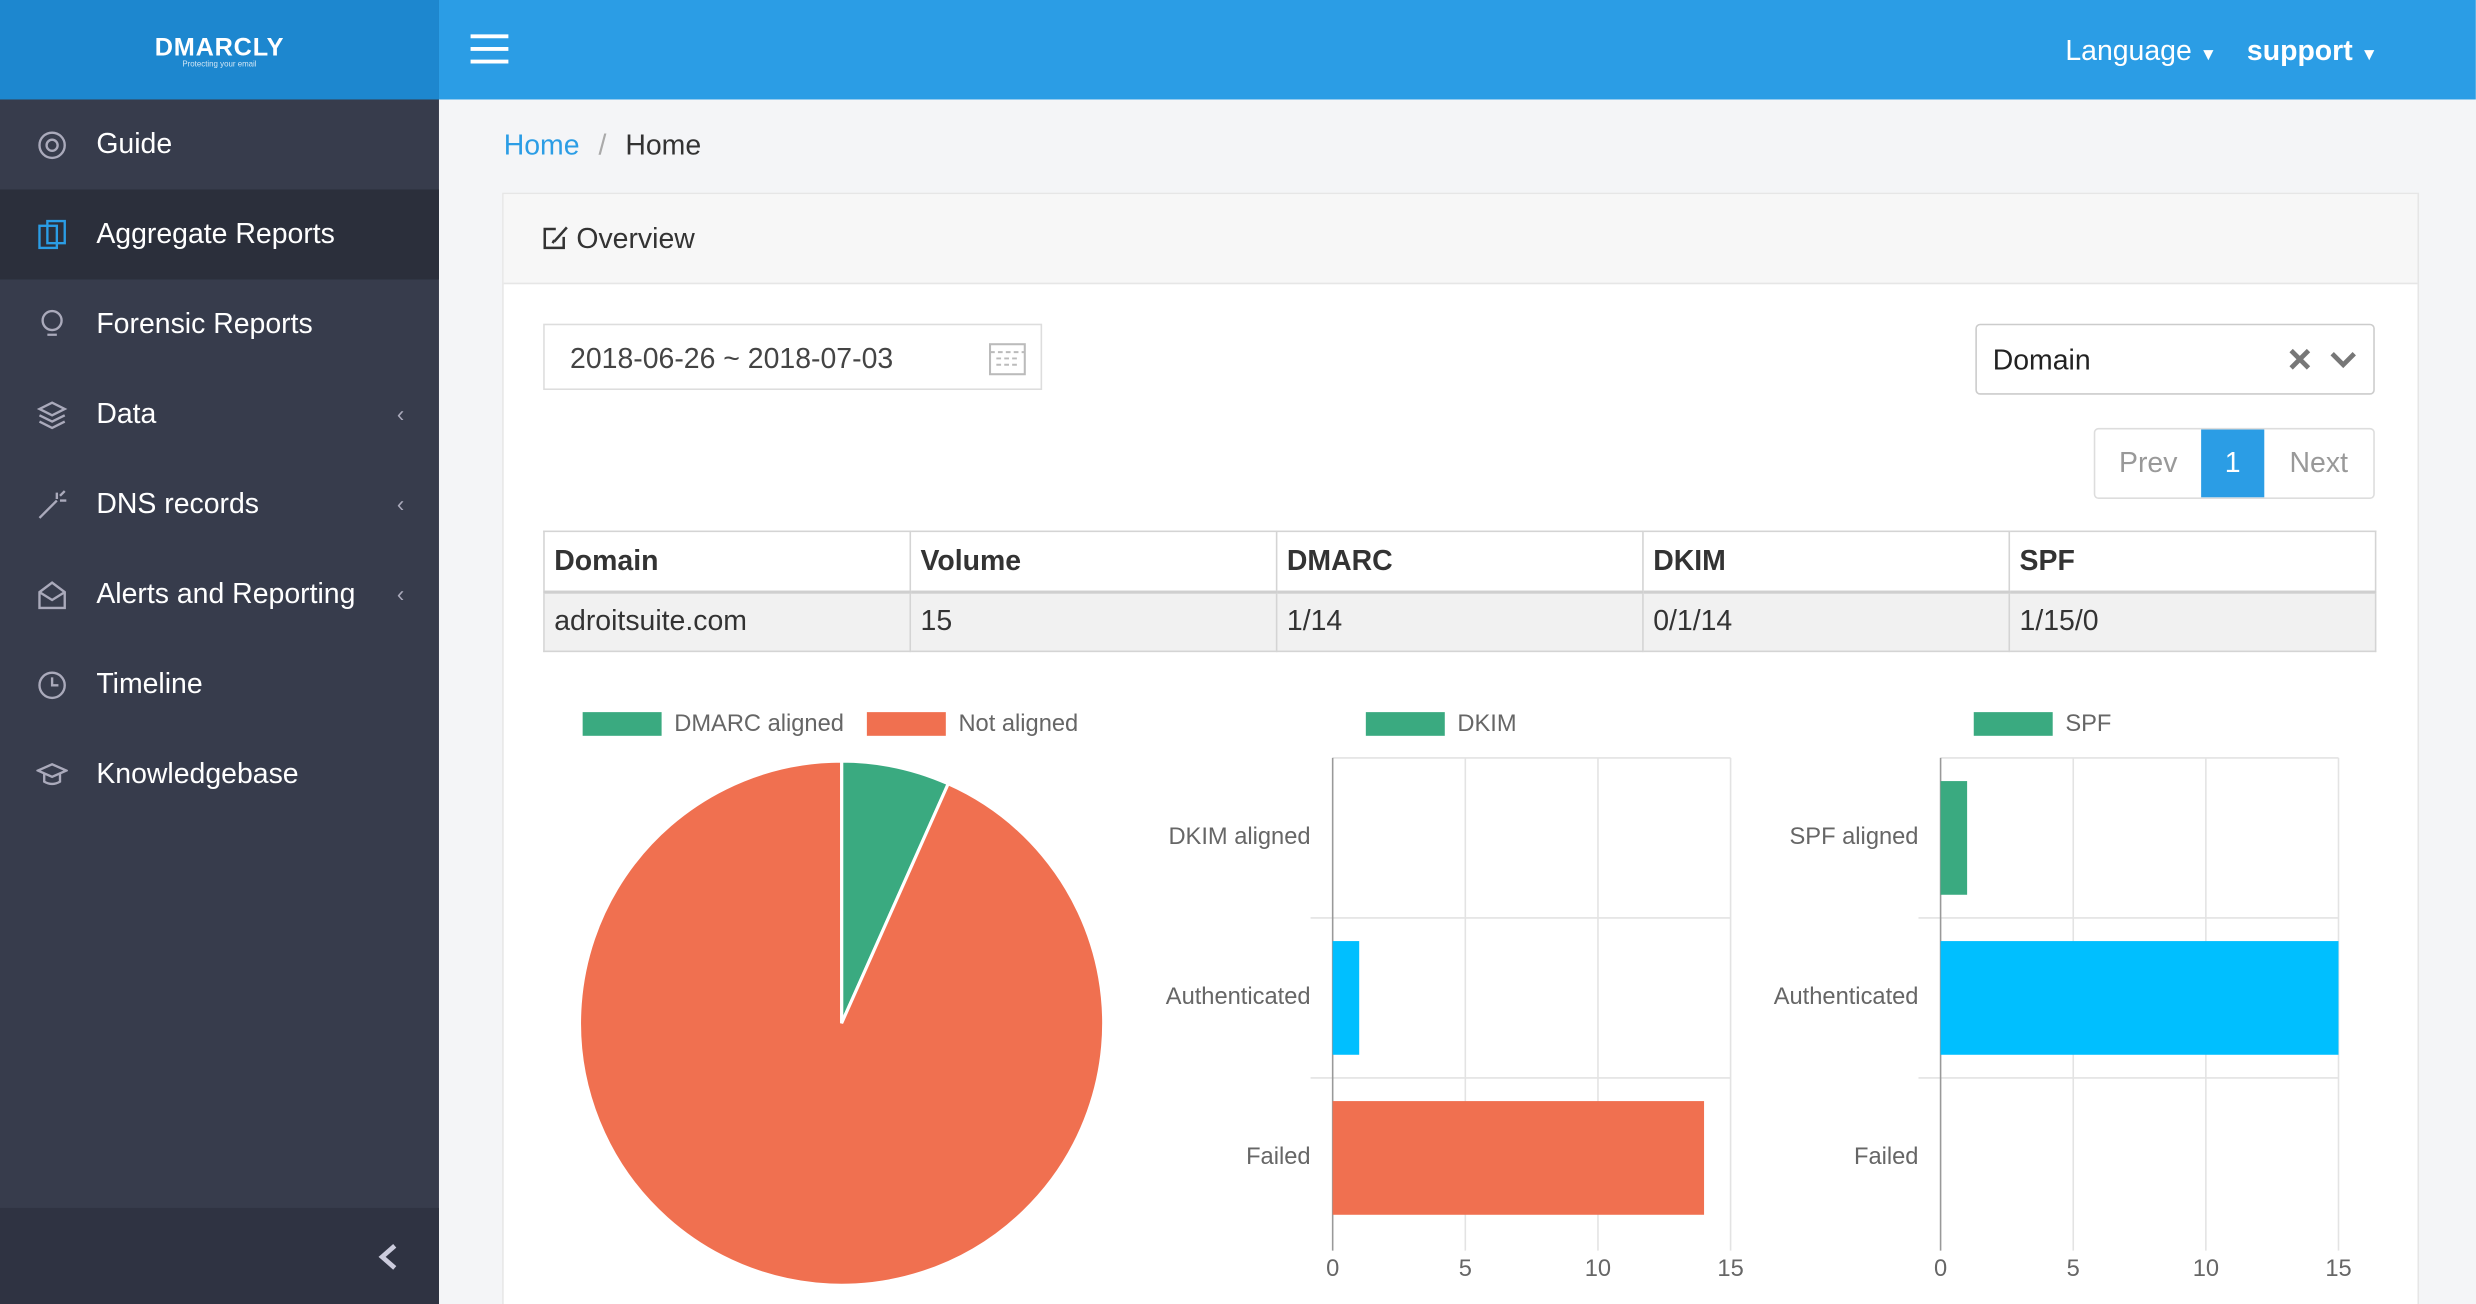 This screenshot has height=1304, width=2476. Describe the element at coordinates (1239, 837) in the screenshot. I see `y-tick-label: DKIM aligned` at that location.